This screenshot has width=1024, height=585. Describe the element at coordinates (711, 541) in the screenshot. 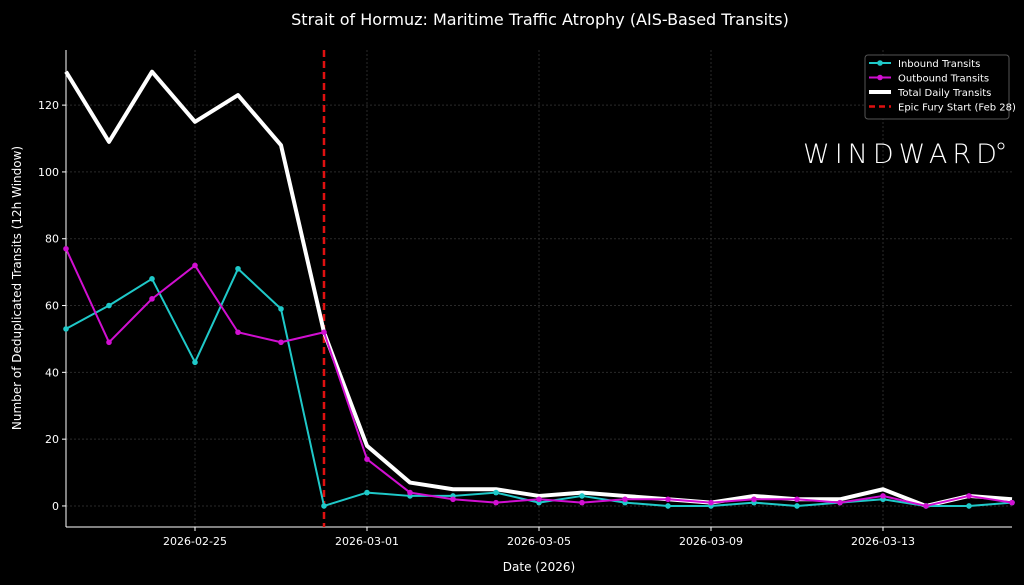

I see `x-tick-label: 2026-03-09` at that location.